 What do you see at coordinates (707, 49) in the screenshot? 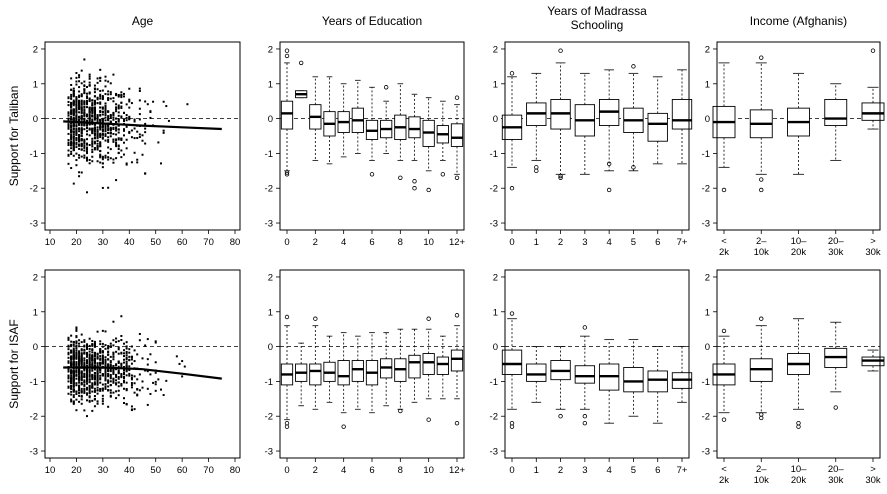
I see `y-tick-label: 2` at bounding box center [707, 49].